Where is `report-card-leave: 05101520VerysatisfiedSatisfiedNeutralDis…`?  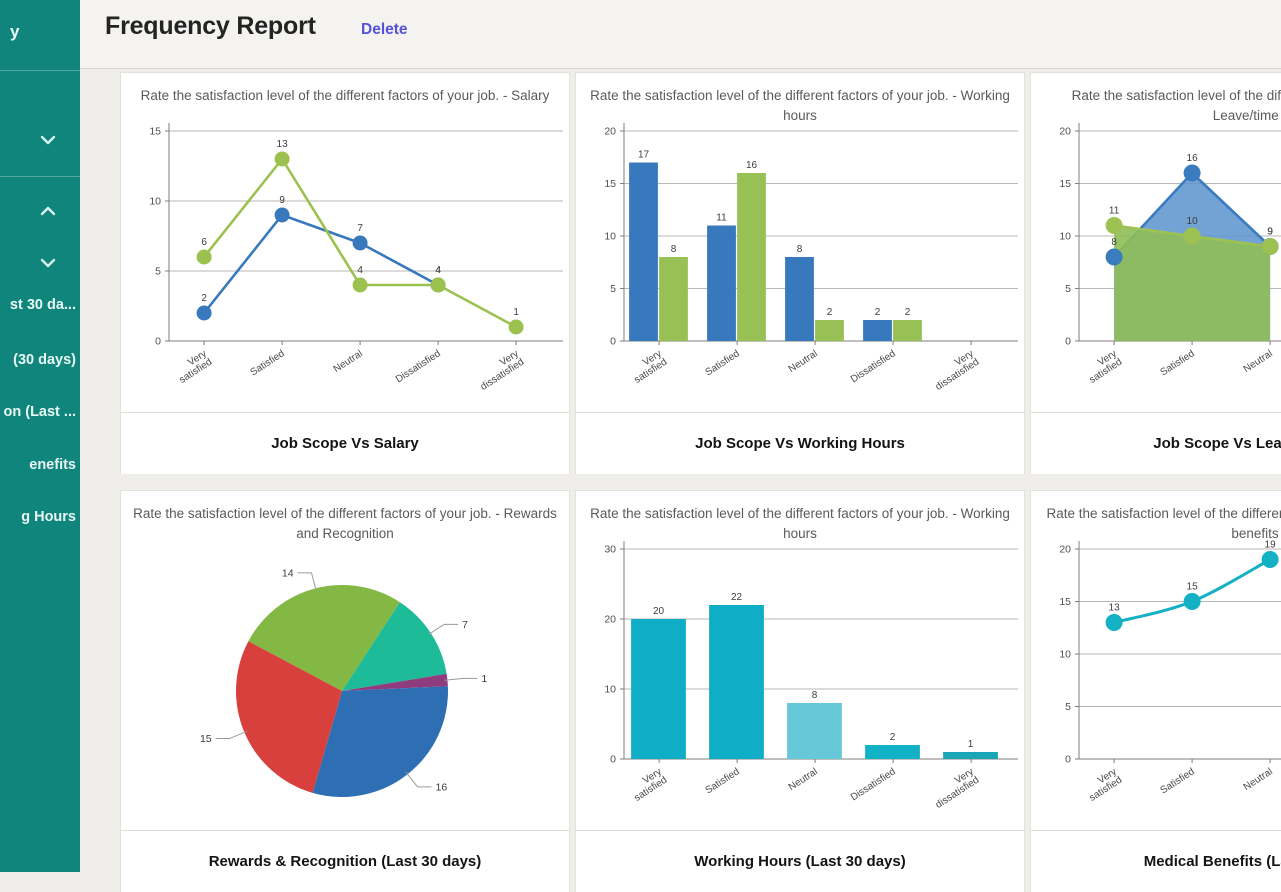 report-card-leave: 05101520VerysatisfiedSatisfiedNeutralDis… is located at coordinates (1155, 273).